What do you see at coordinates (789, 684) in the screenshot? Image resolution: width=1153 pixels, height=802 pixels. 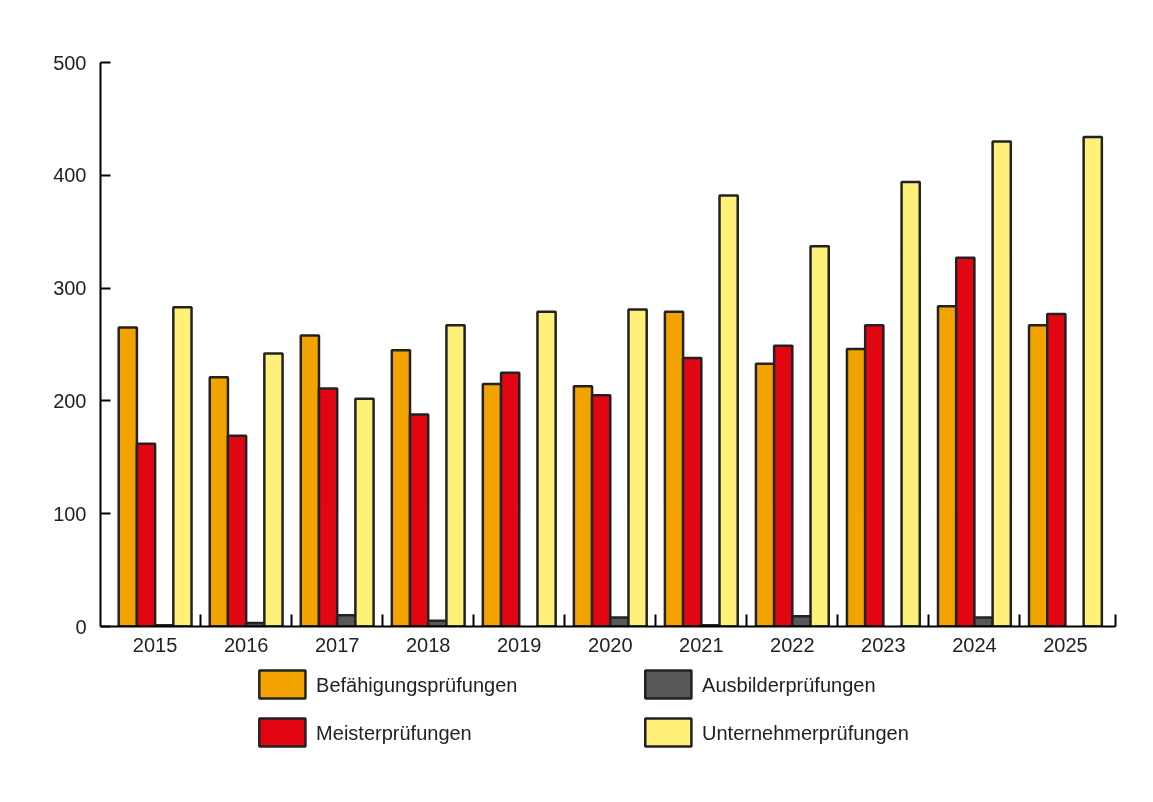 I see `legend-label: Ausbilderprüfungen` at bounding box center [789, 684].